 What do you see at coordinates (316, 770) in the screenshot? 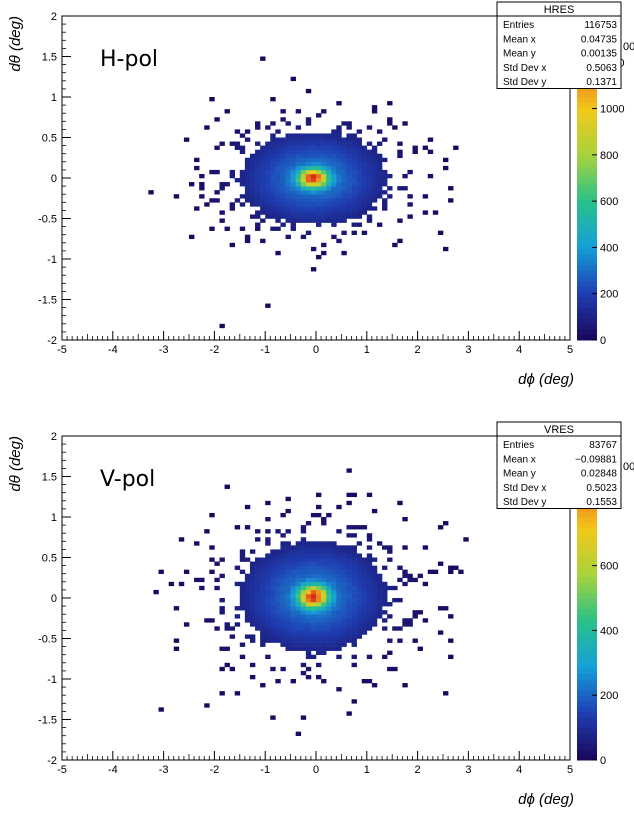
I see `x-tick-label: 0` at bounding box center [316, 770].